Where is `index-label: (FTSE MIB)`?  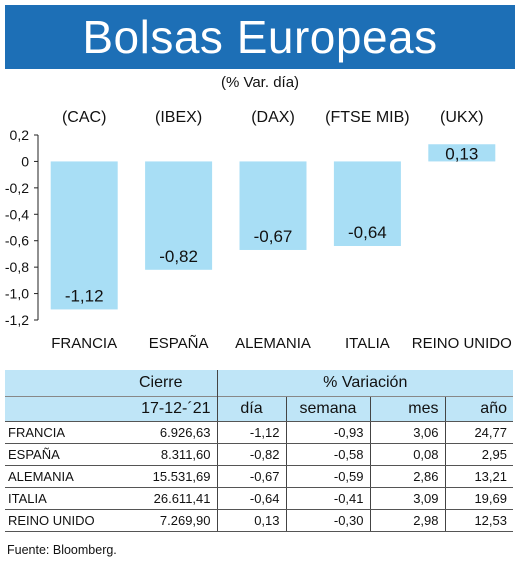
index-label: (FTSE MIB) is located at coordinates (367, 117).